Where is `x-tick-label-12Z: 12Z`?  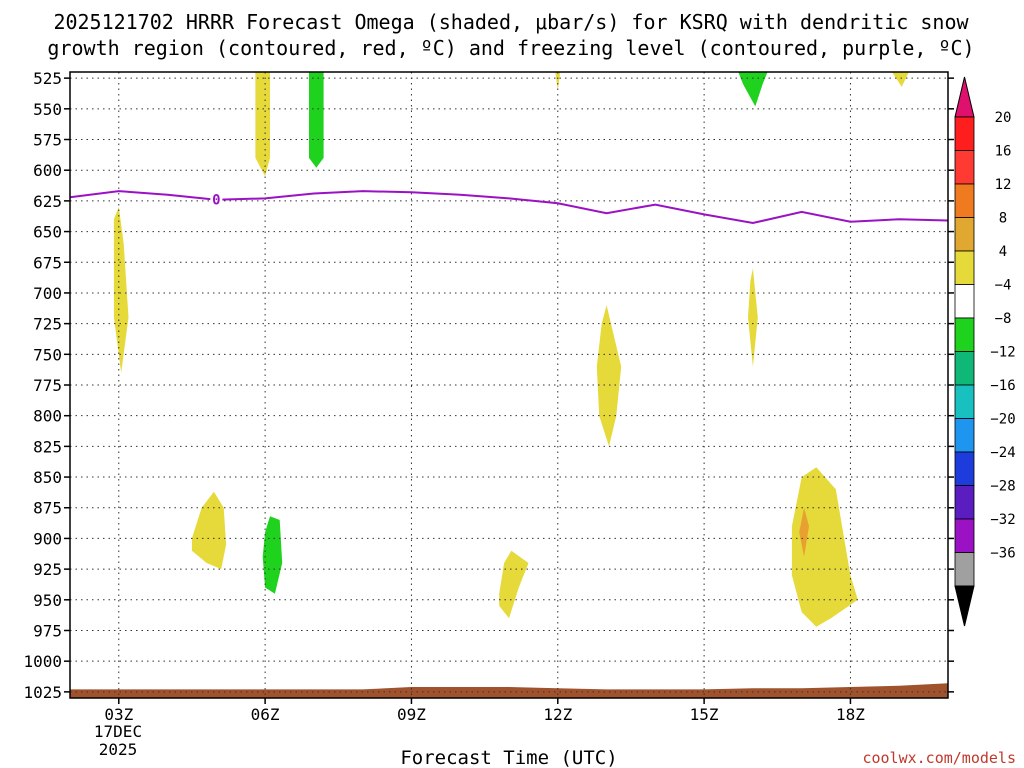
x-tick-label-12Z: 12Z is located at coordinates (557, 714).